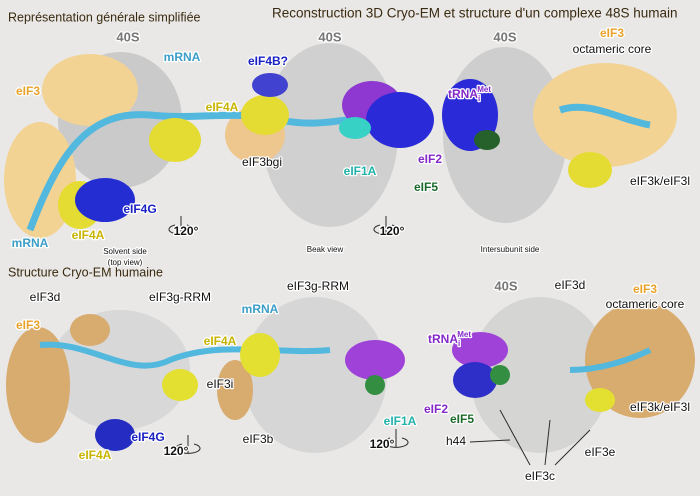 This screenshot has height=496, width=700. What do you see at coordinates (268, 61) in the screenshot?
I see `label: eIF4B?` at bounding box center [268, 61].